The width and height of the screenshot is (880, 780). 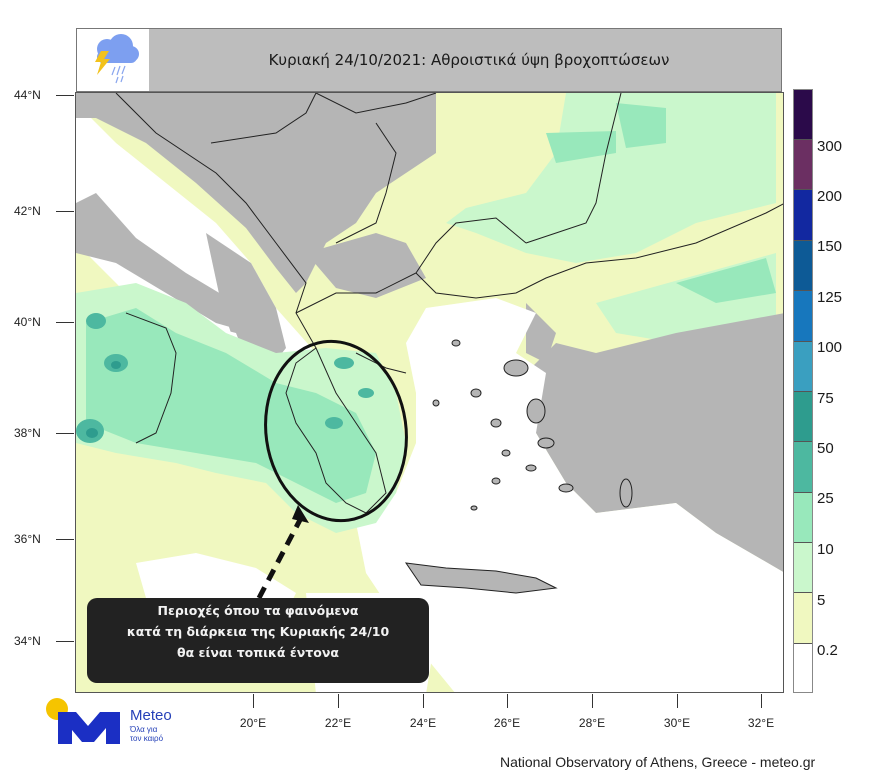 What do you see at coordinates (830, 297) in the screenshot?
I see `legend-label: 125` at bounding box center [830, 297].